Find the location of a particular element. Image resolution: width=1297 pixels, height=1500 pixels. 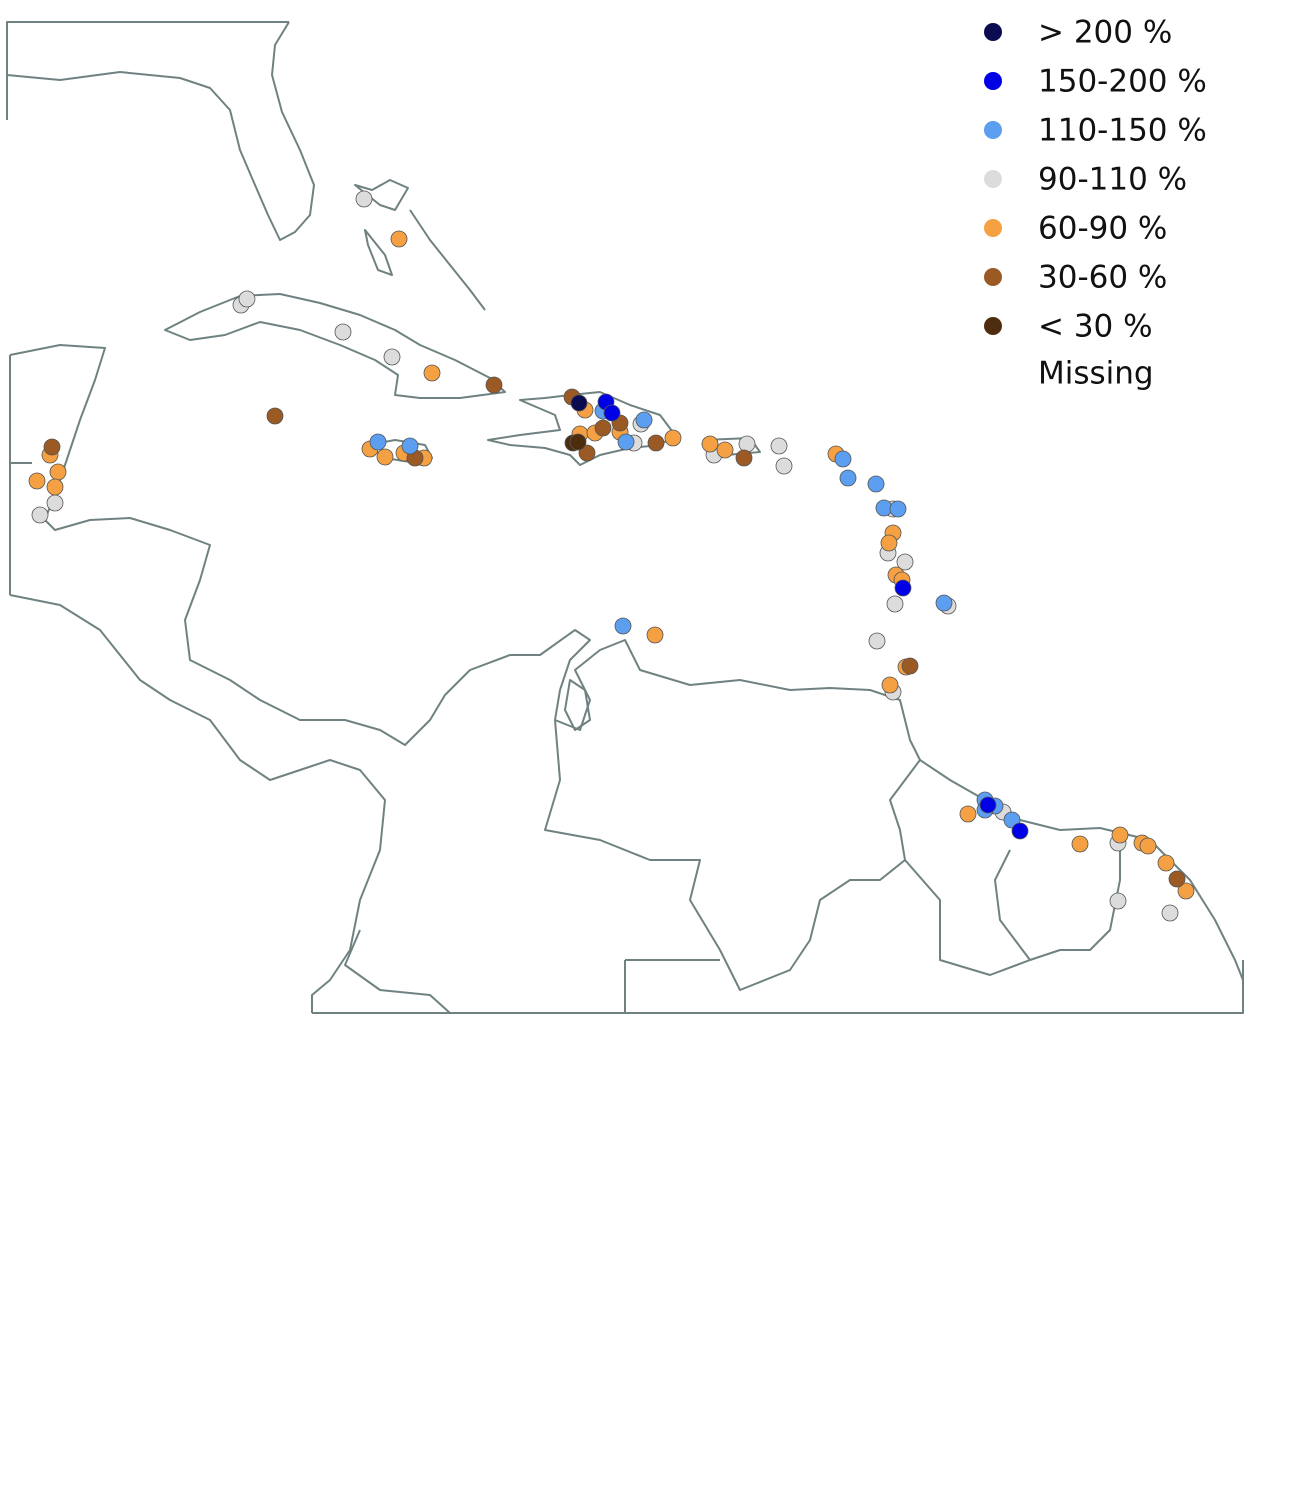

legend-label: 90-110 % is located at coordinates (1112, 180).